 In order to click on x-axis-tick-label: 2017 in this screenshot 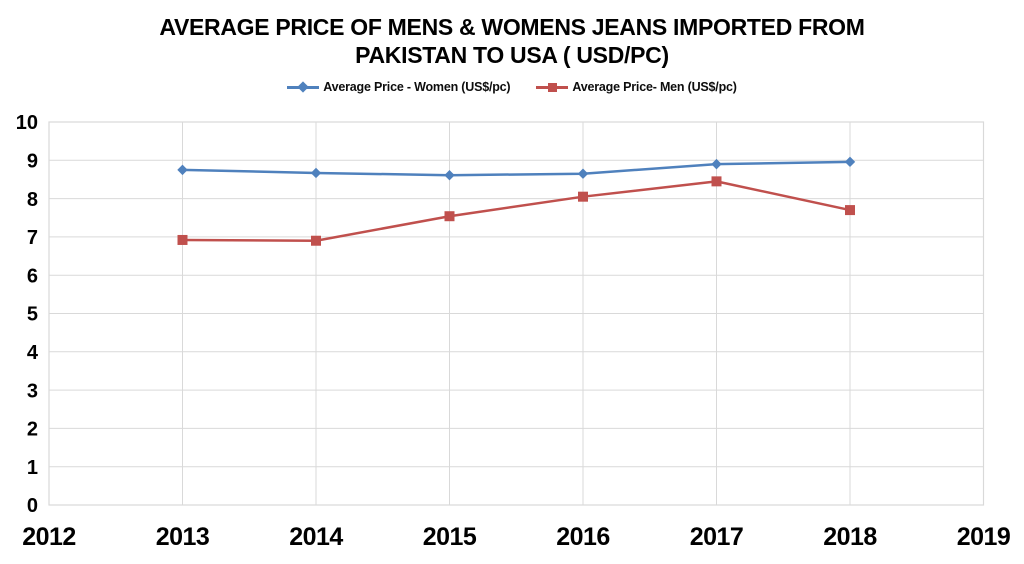, I will do `click(717, 537)`.